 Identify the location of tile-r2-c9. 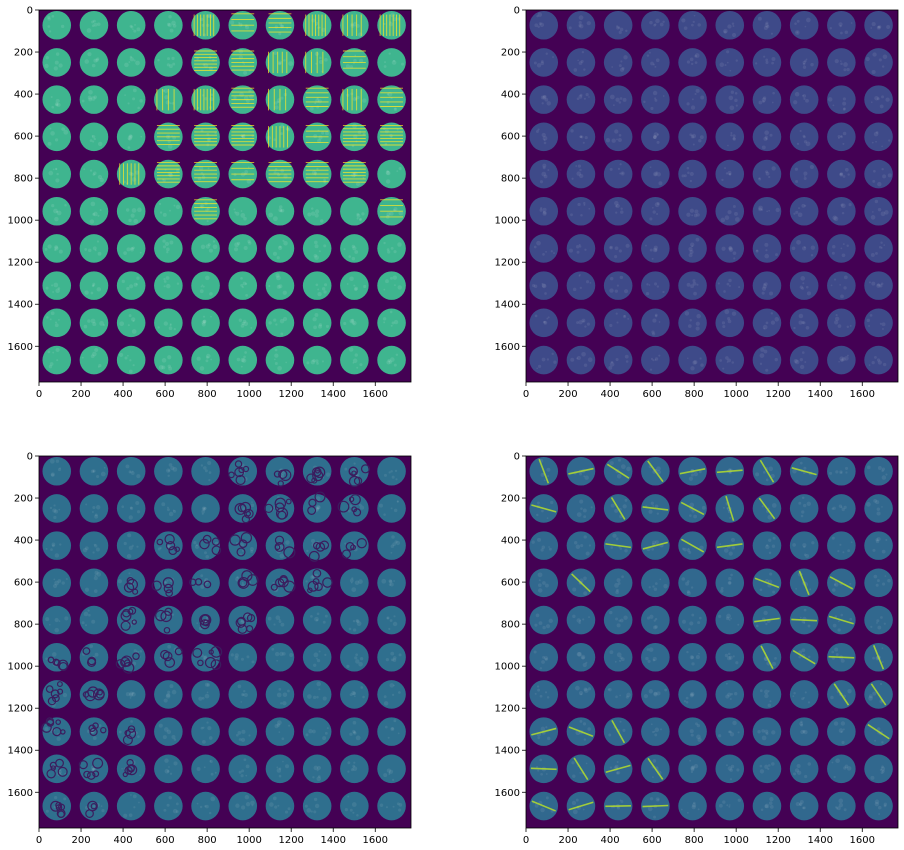
(391, 545).